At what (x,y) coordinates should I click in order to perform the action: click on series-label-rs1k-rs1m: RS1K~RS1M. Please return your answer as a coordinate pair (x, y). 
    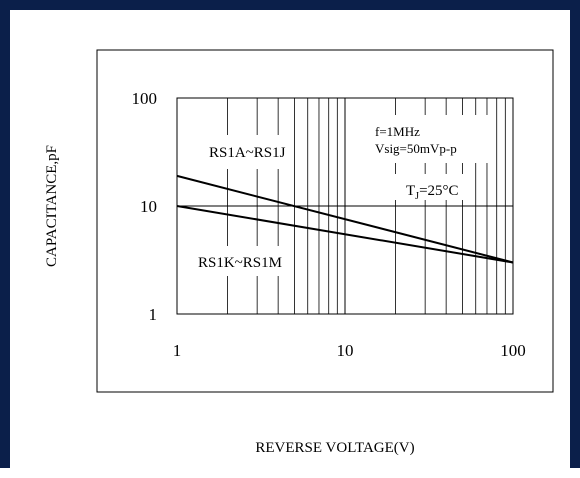
    Looking at the image, I should click on (240, 263).